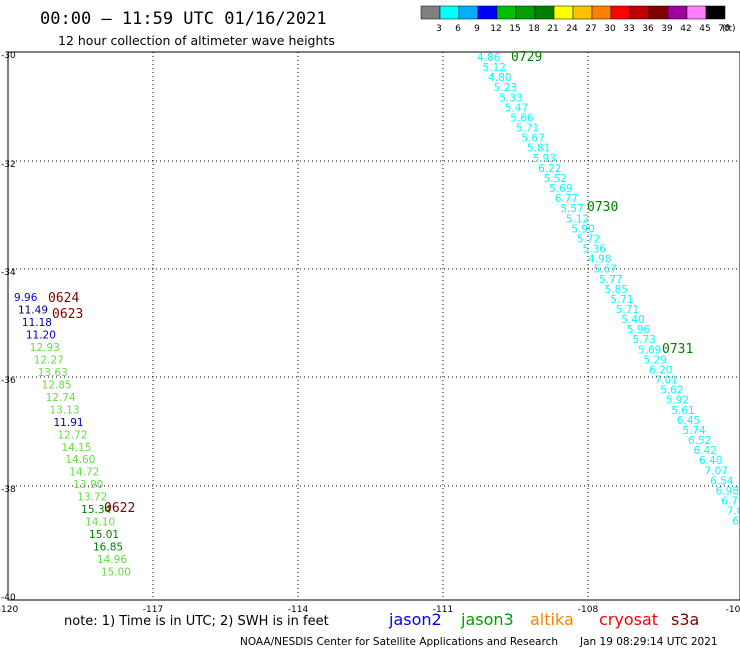  What do you see at coordinates (671, 391) in the screenshot?
I see `wave-height-value: 5.62` at bounding box center [671, 391].